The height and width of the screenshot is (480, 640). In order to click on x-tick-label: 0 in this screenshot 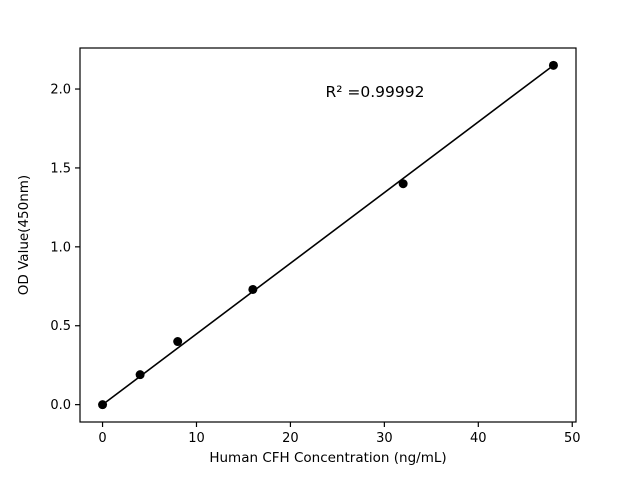, I will do `click(102, 438)`.